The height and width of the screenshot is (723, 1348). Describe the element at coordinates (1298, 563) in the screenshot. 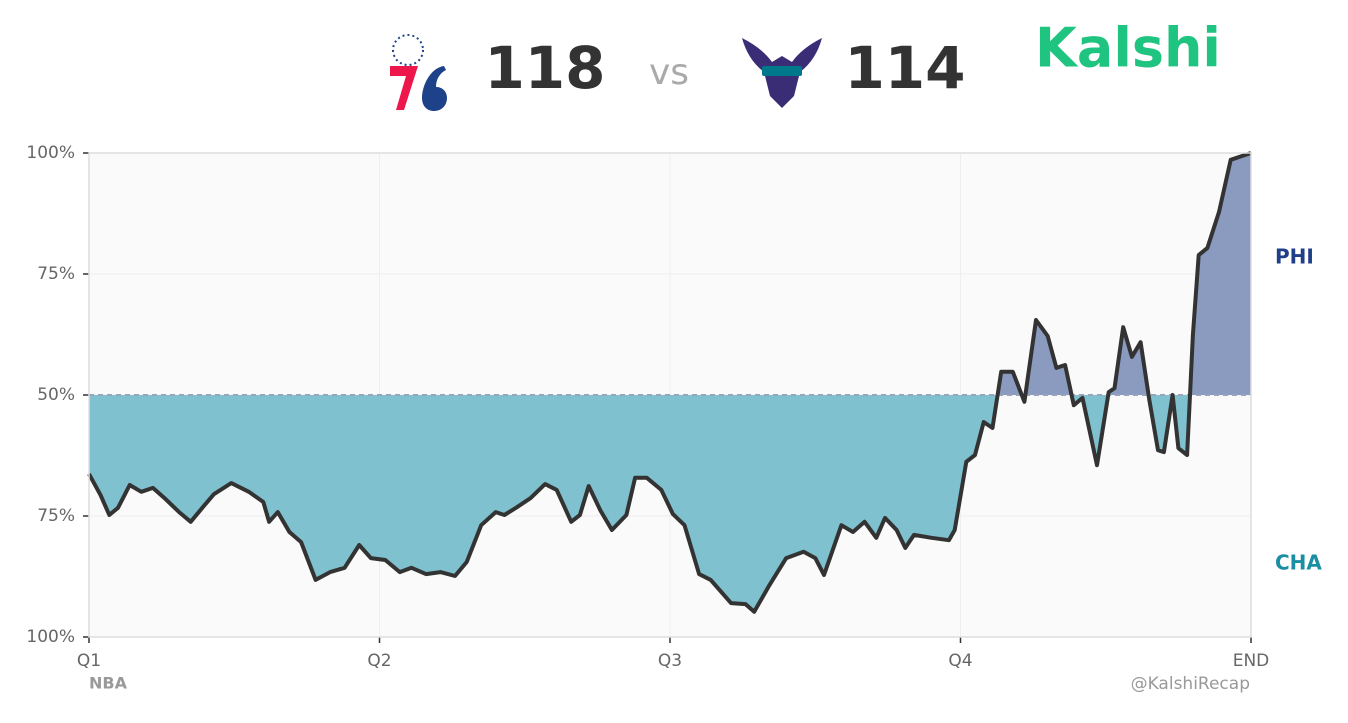

I see `below-label: CHA` at that location.